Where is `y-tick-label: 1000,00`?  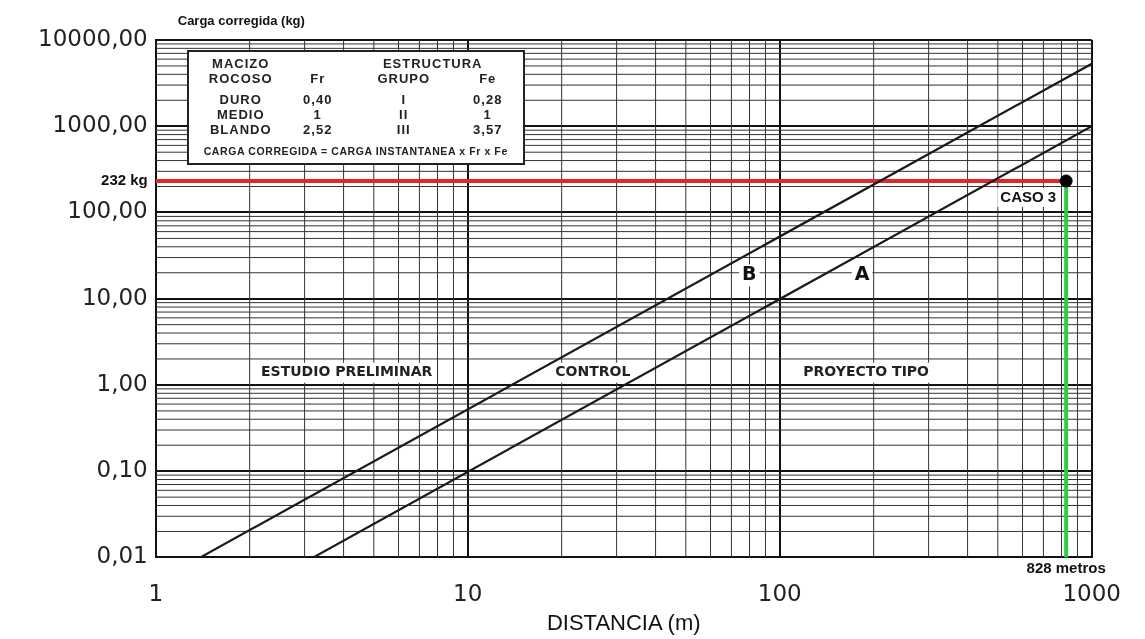 y-tick-label: 1000,00 is located at coordinates (100, 124).